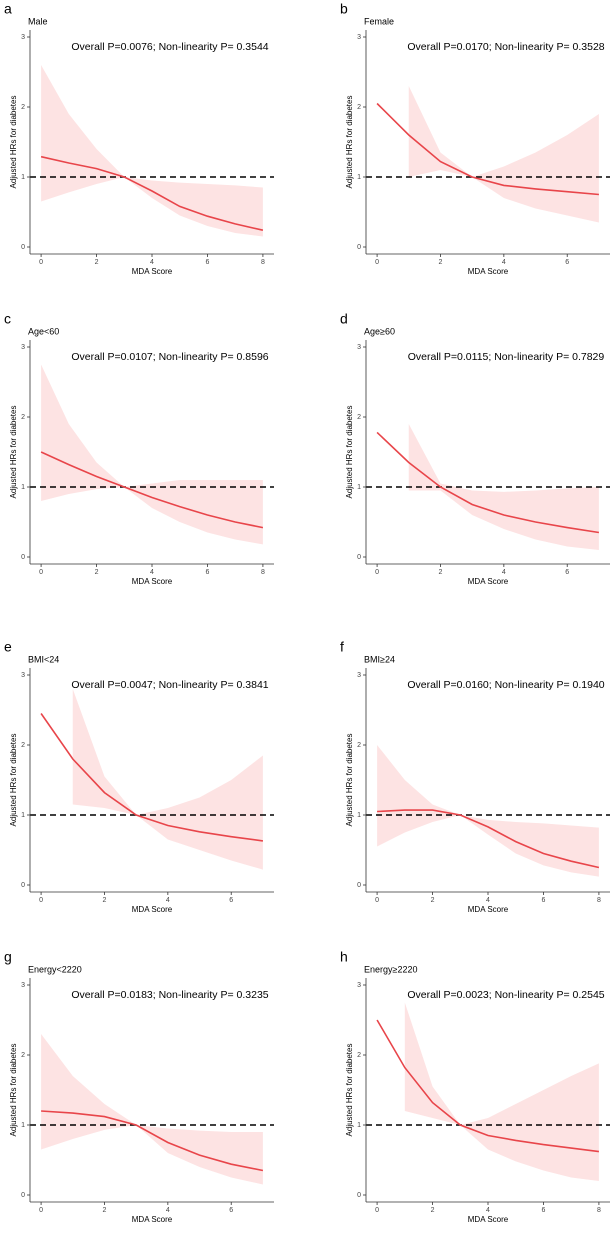 Image resolution: width=613 pixels, height=1240 pixels. Describe the element at coordinates (7, 319) in the screenshot. I see `panel-letter: c` at that location.